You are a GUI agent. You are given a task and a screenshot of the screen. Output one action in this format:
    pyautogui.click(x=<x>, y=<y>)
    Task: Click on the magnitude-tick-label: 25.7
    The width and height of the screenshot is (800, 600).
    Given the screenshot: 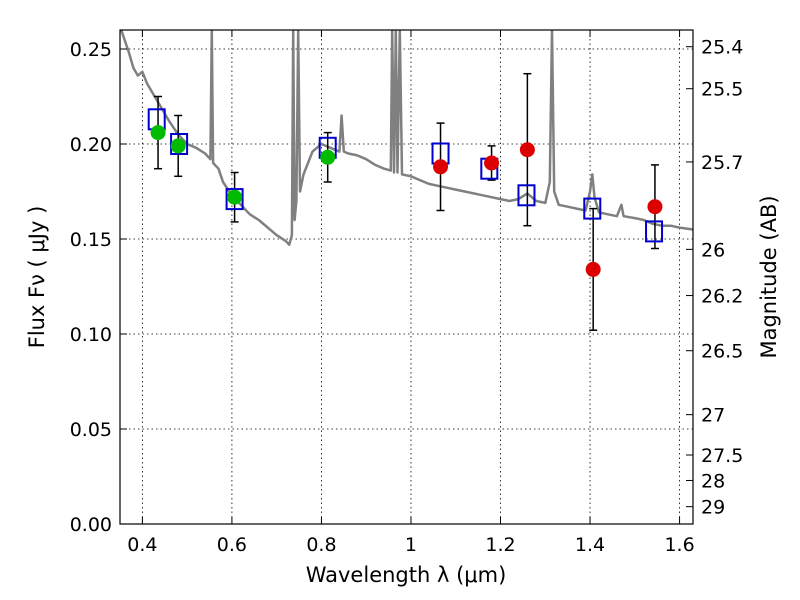 What is the action you would take?
    pyautogui.click(x=722, y=163)
    